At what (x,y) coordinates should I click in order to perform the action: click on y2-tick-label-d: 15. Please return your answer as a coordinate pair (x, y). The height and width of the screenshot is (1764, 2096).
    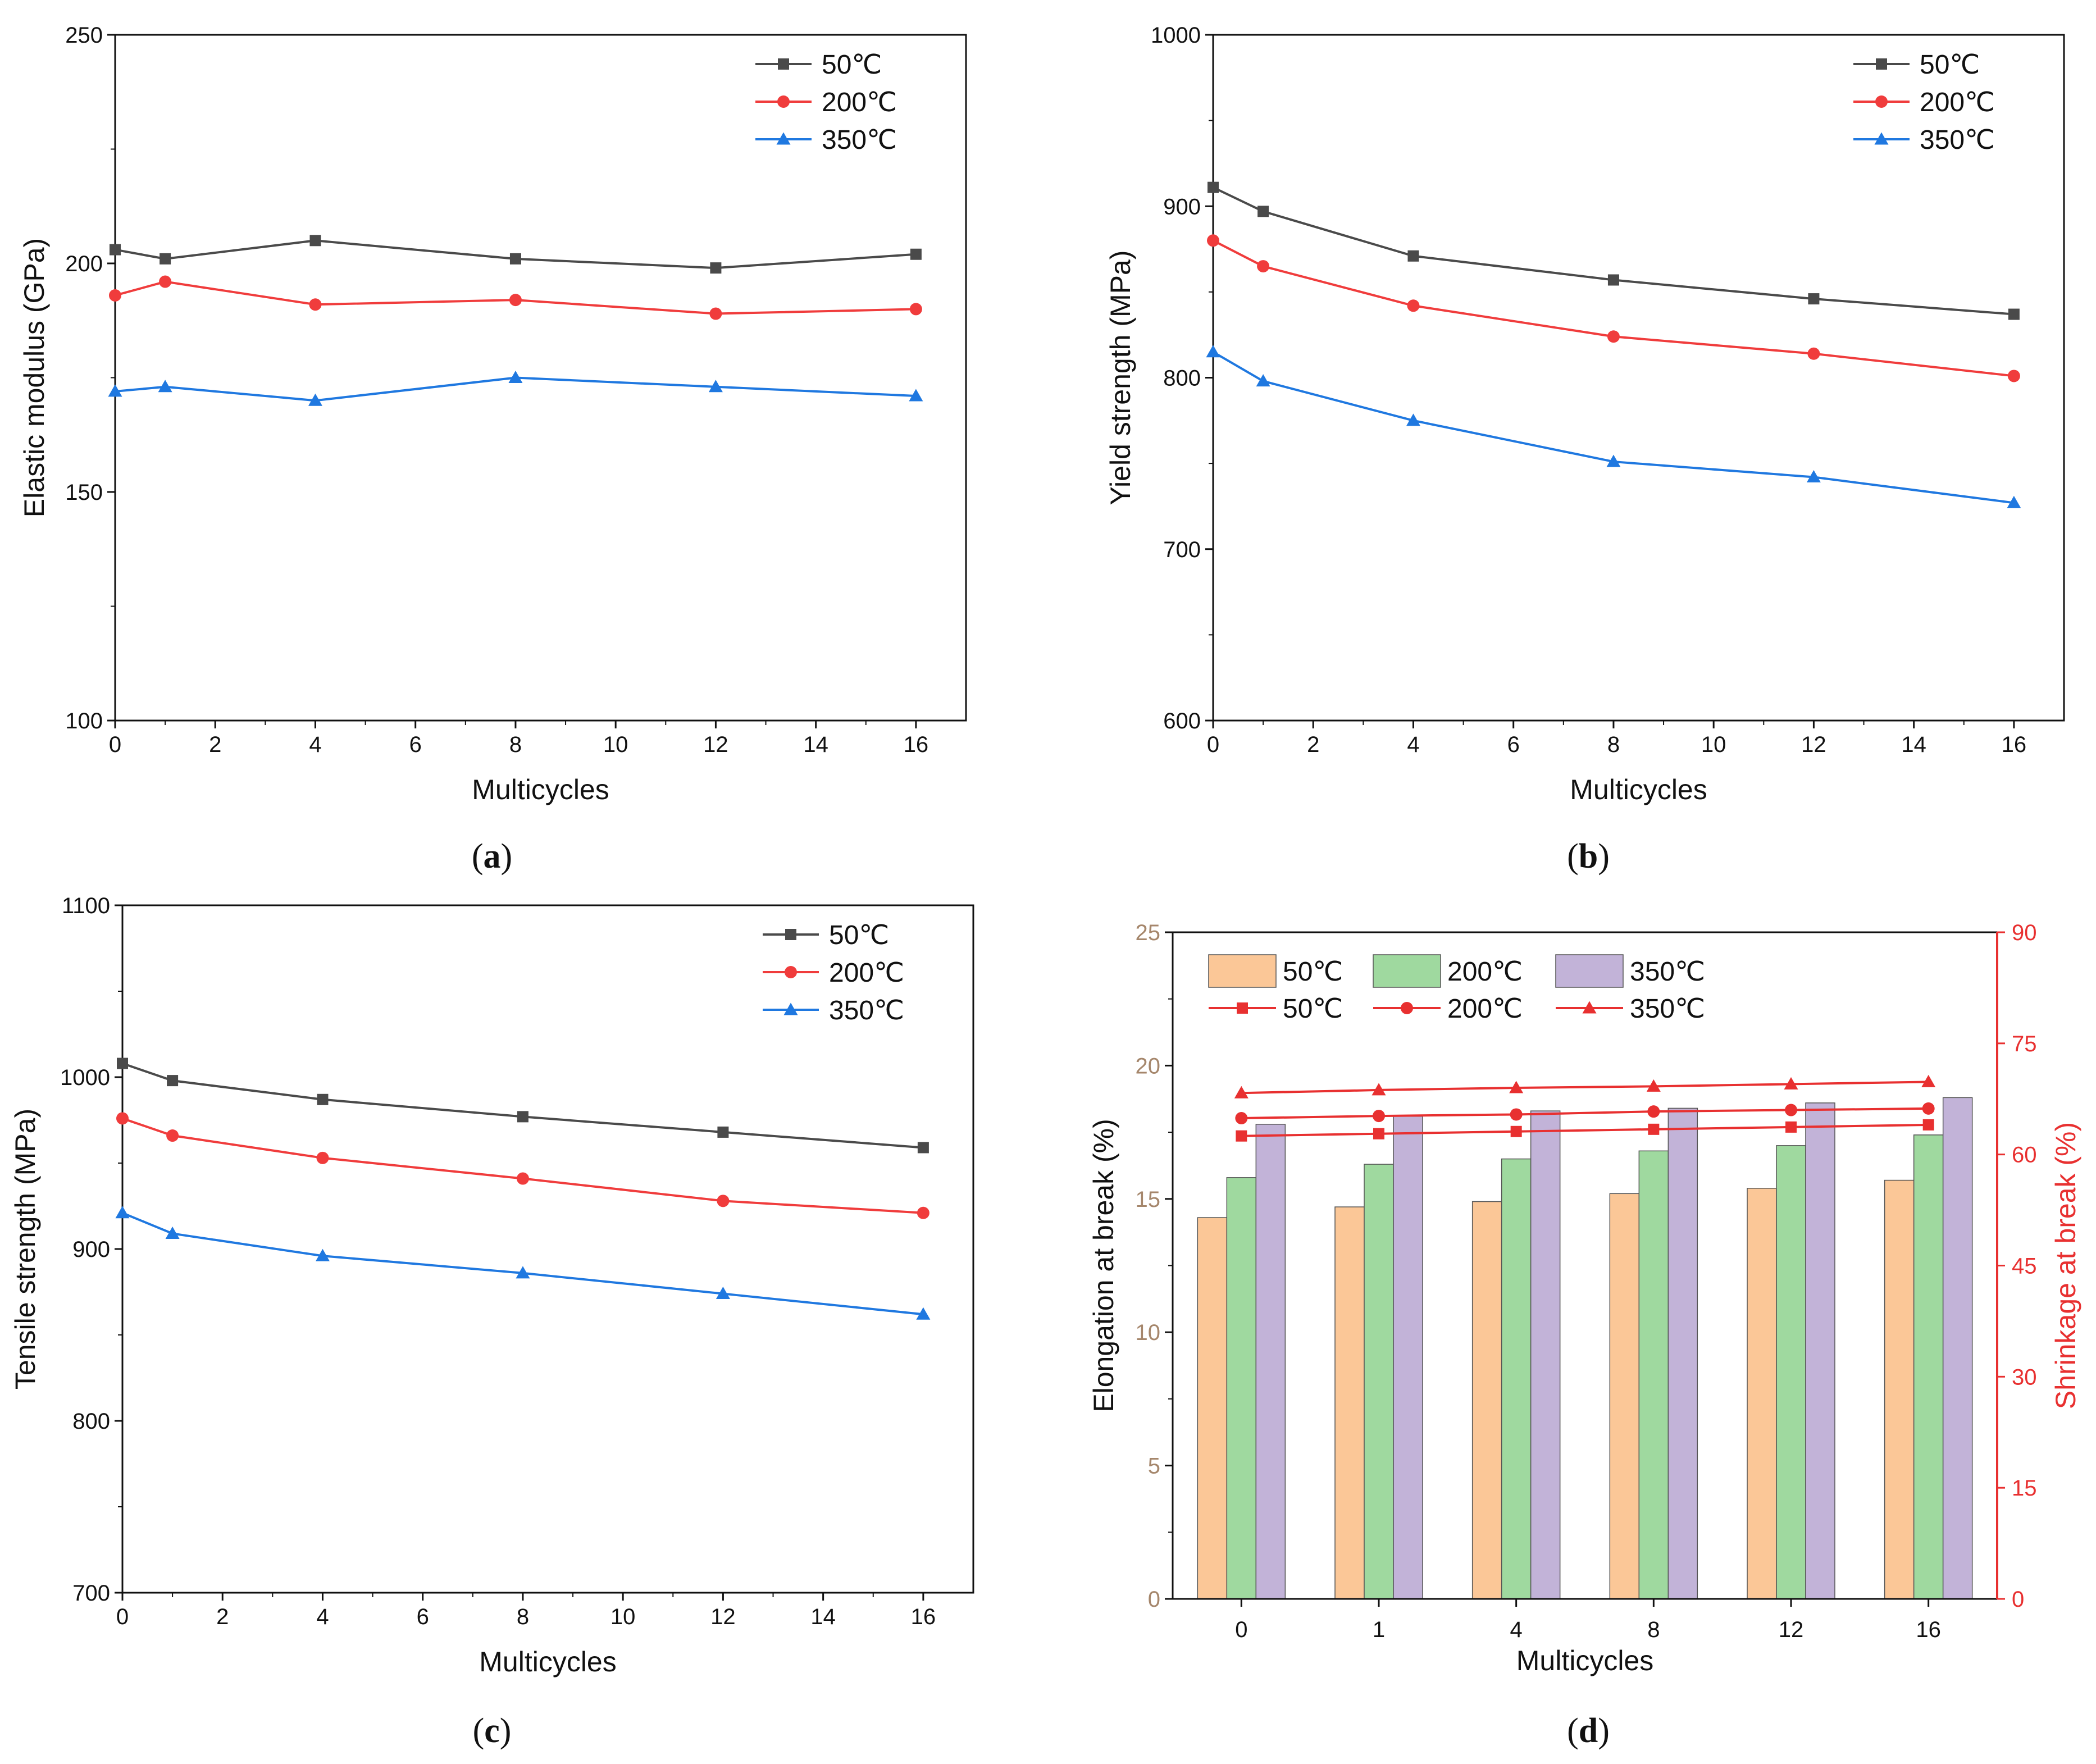
    Looking at the image, I should click on (2024, 1488).